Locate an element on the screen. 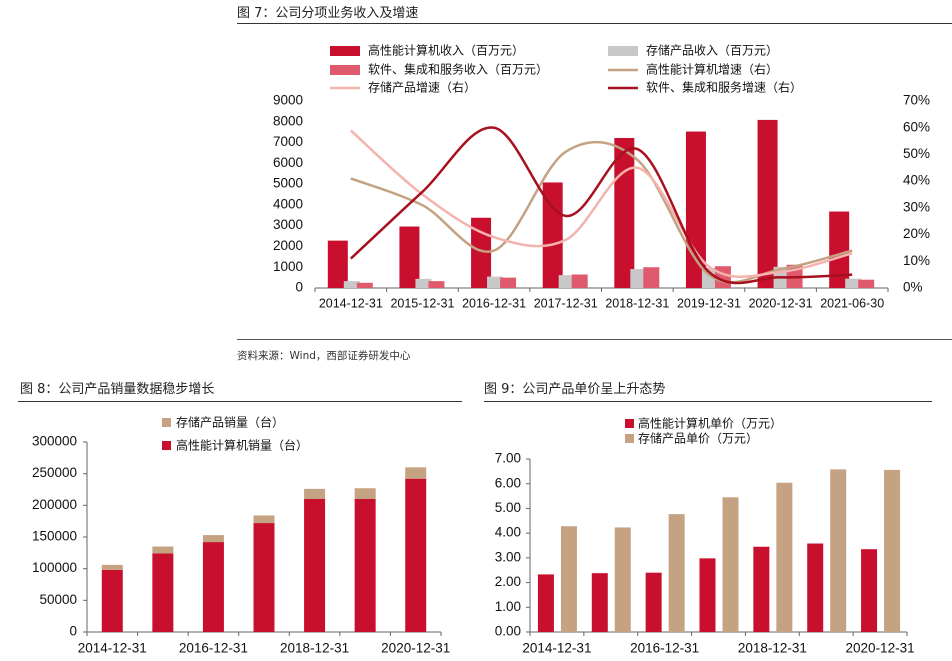 This screenshot has height=661, width=952. fig9-y-tick-label: 5.00 is located at coordinates (508, 507).